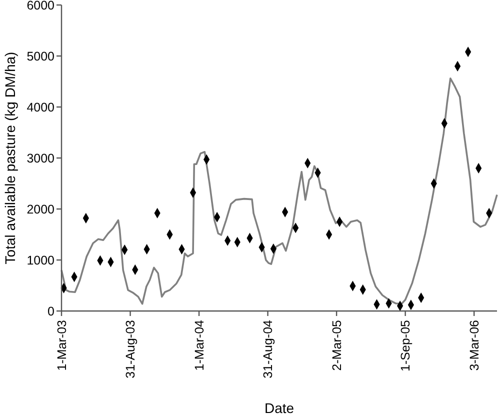 The height and width of the screenshot is (418, 500). Describe the element at coordinates (474, 345) in the screenshot. I see `x-tick-label: 3-Mar-06` at that location.